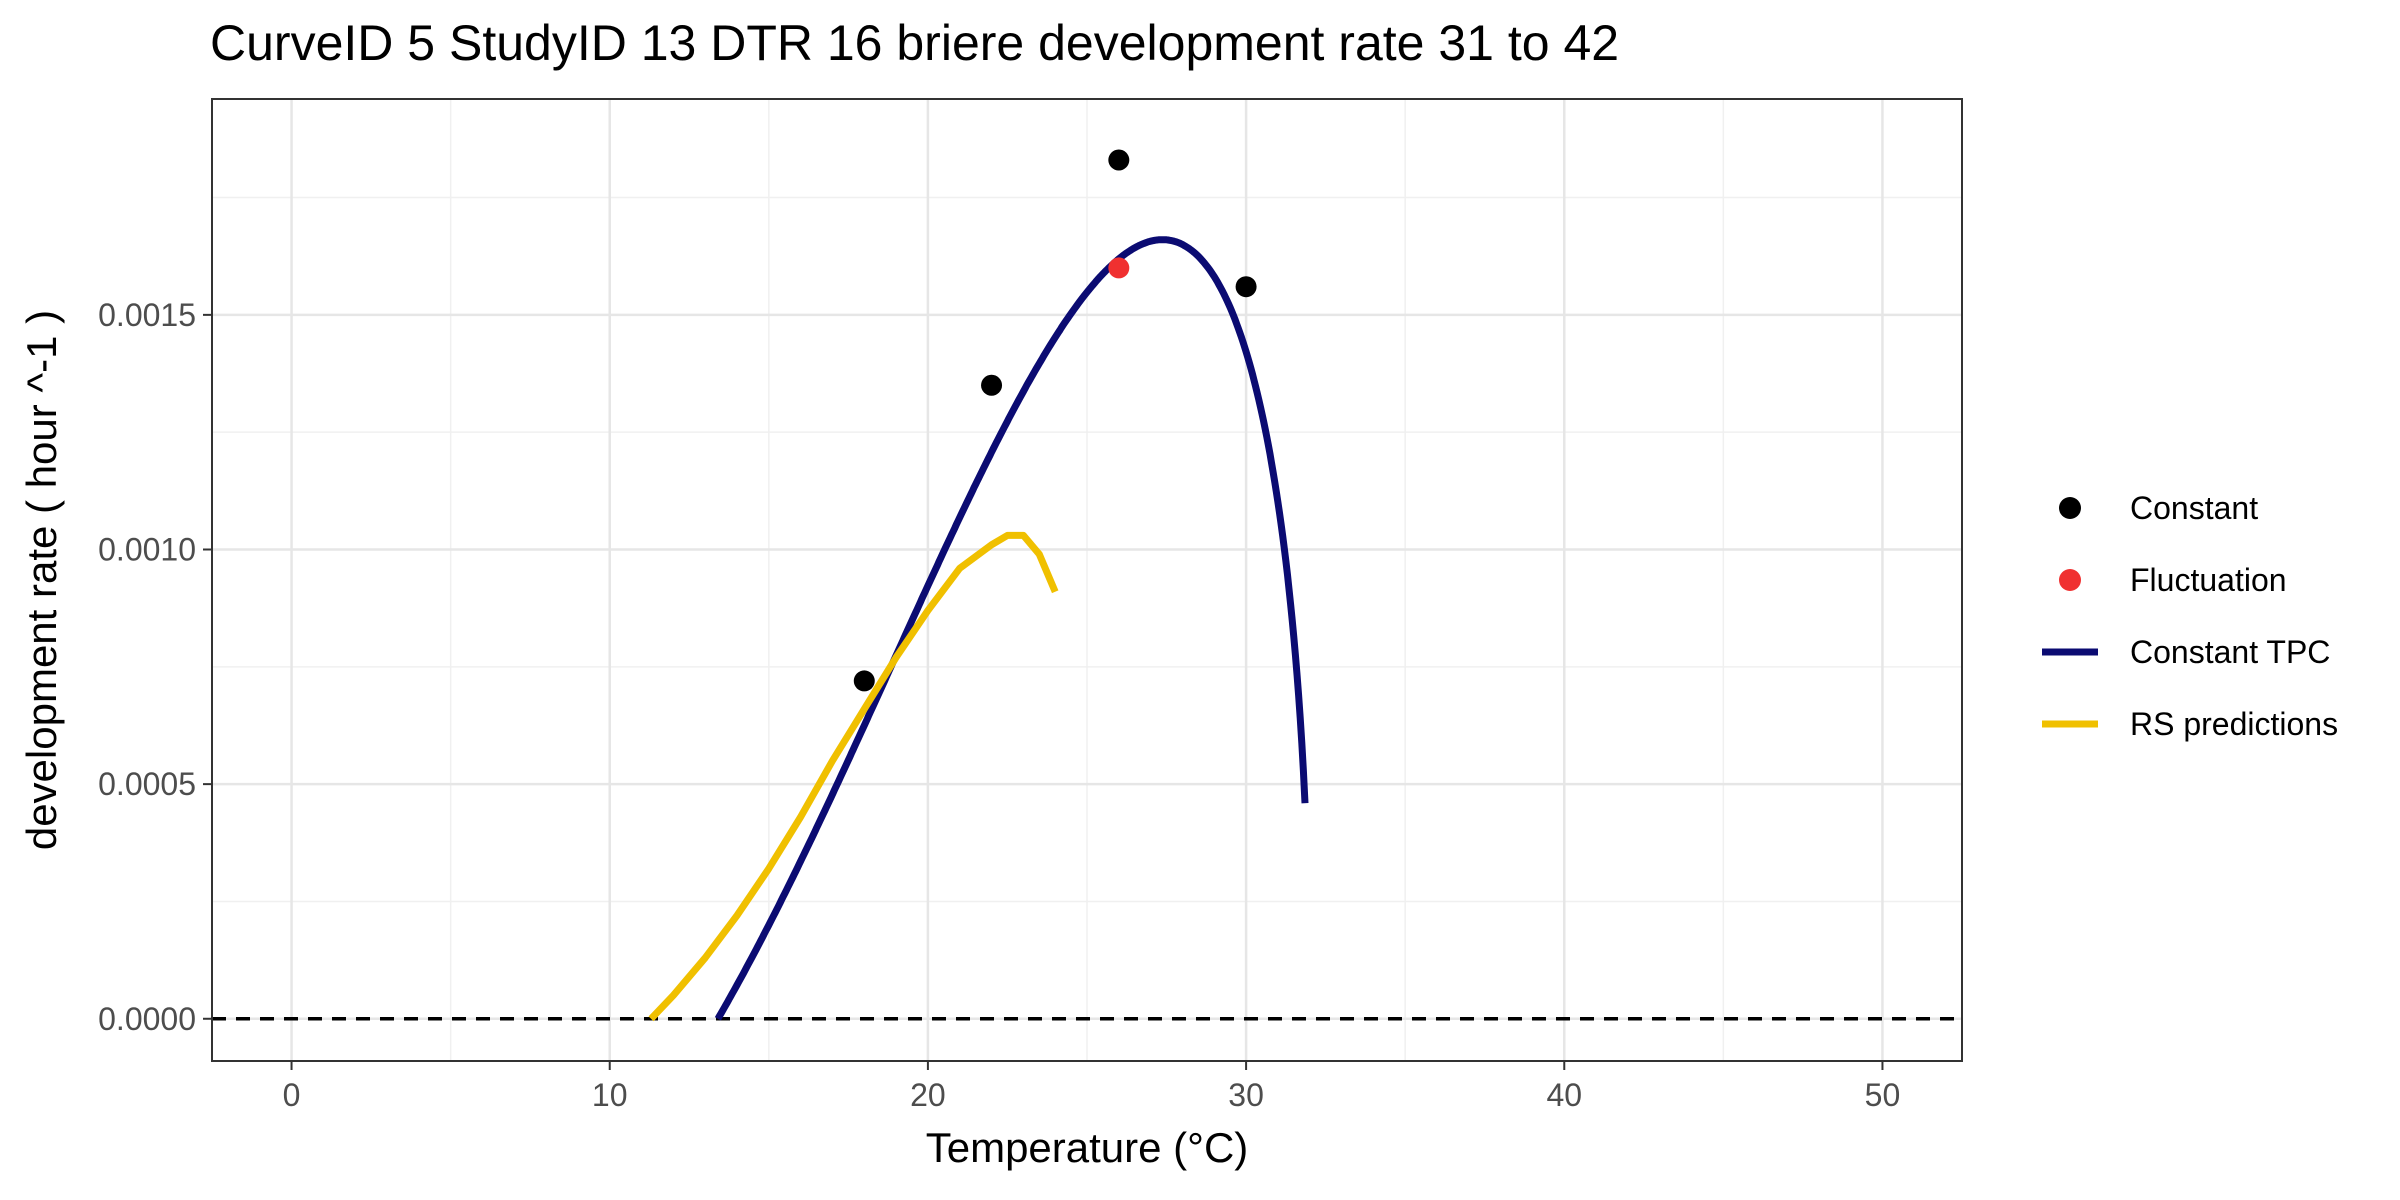 The image size is (2400, 1200). Describe the element at coordinates (2070, 580) in the screenshot. I see `legend-key-fluctuation` at that location.